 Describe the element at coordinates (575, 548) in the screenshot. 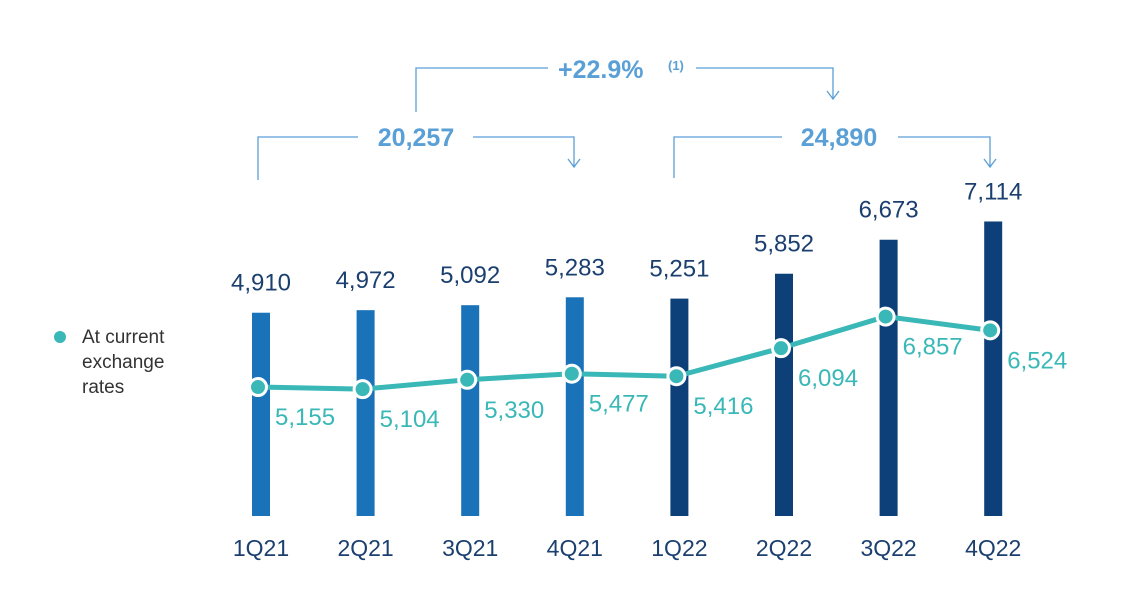

I see `category-label-4q21: 4Q21` at that location.